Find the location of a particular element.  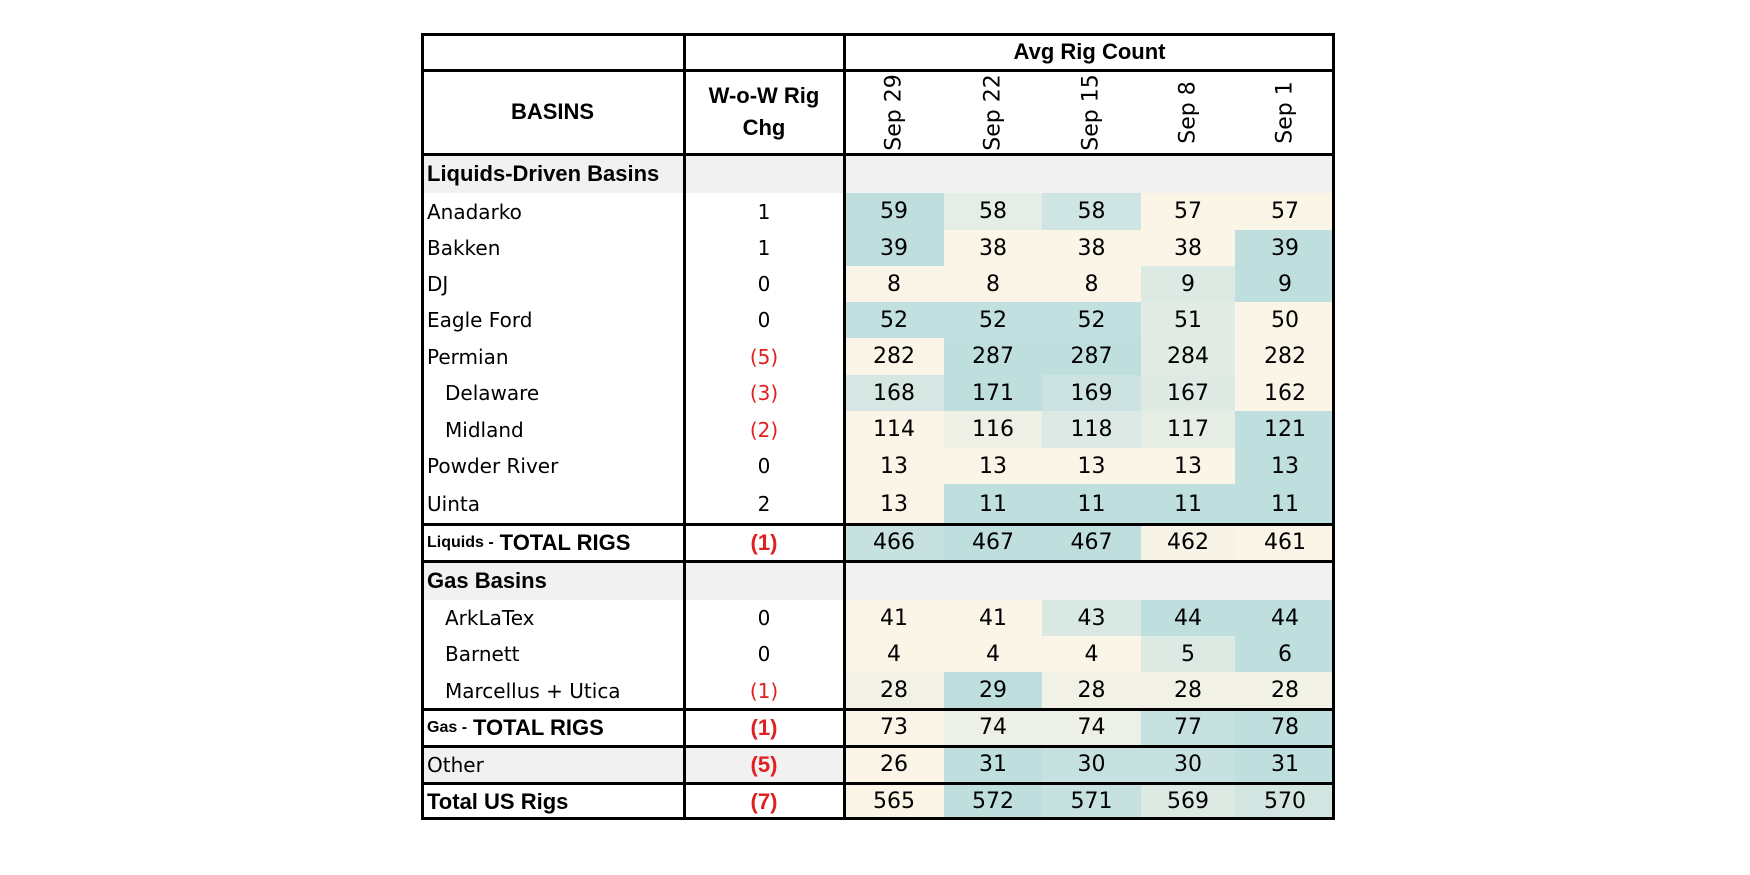

basin-value-eagle-ford-0: 52 is located at coordinates (894, 320).